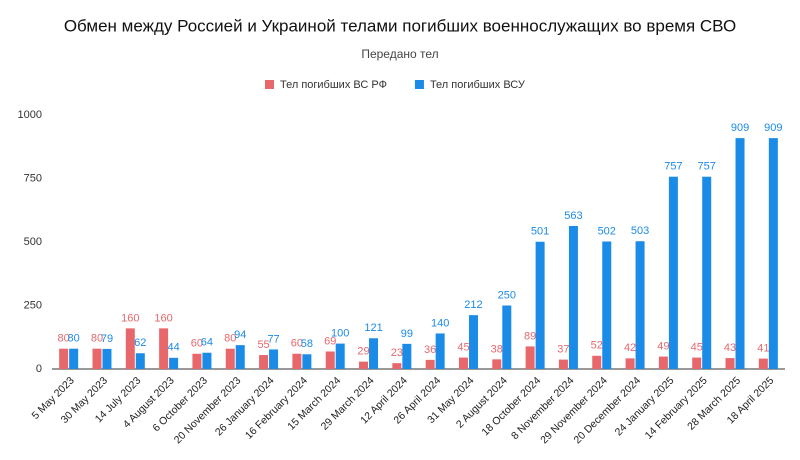 This screenshot has height=460, width=800. What do you see at coordinates (597, 346) in the screenshot?
I see `value-label: 52` at bounding box center [597, 346].